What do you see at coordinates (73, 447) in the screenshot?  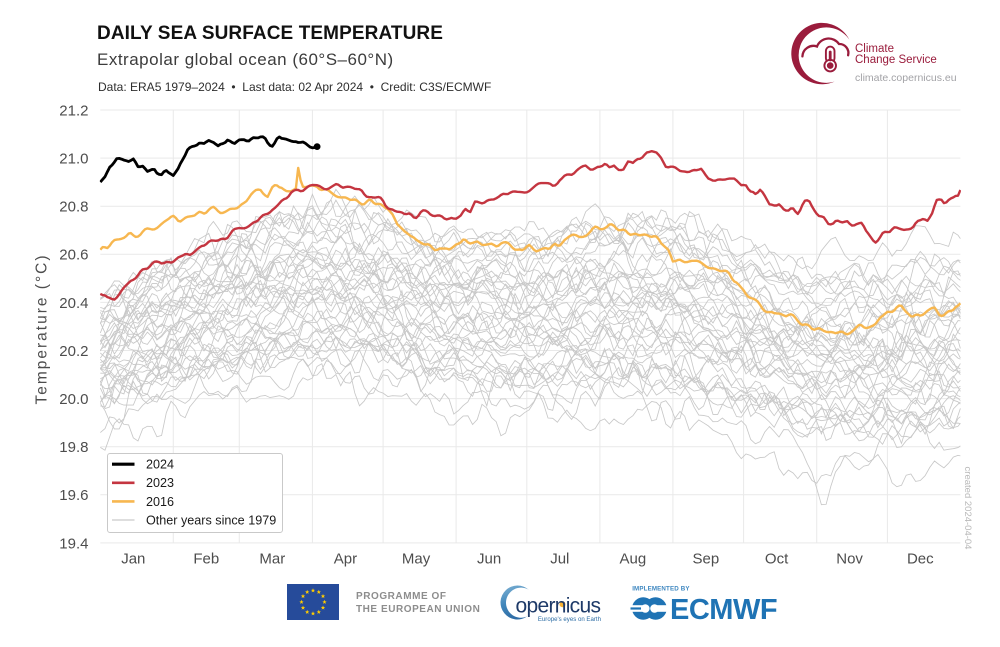 I see `svg-text: 19.8` at bounding box center [73, 447].